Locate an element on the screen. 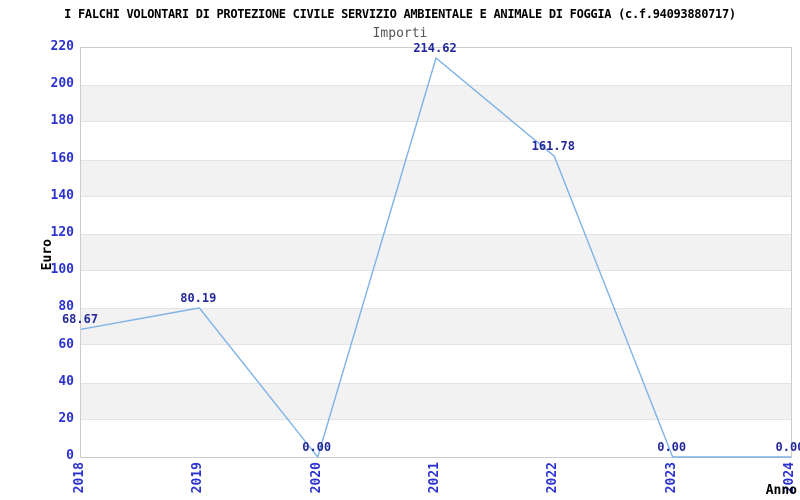 The height and width of the screenshot is (500, 800). y-tick-label: 0 is located at coordinates (70, 455).